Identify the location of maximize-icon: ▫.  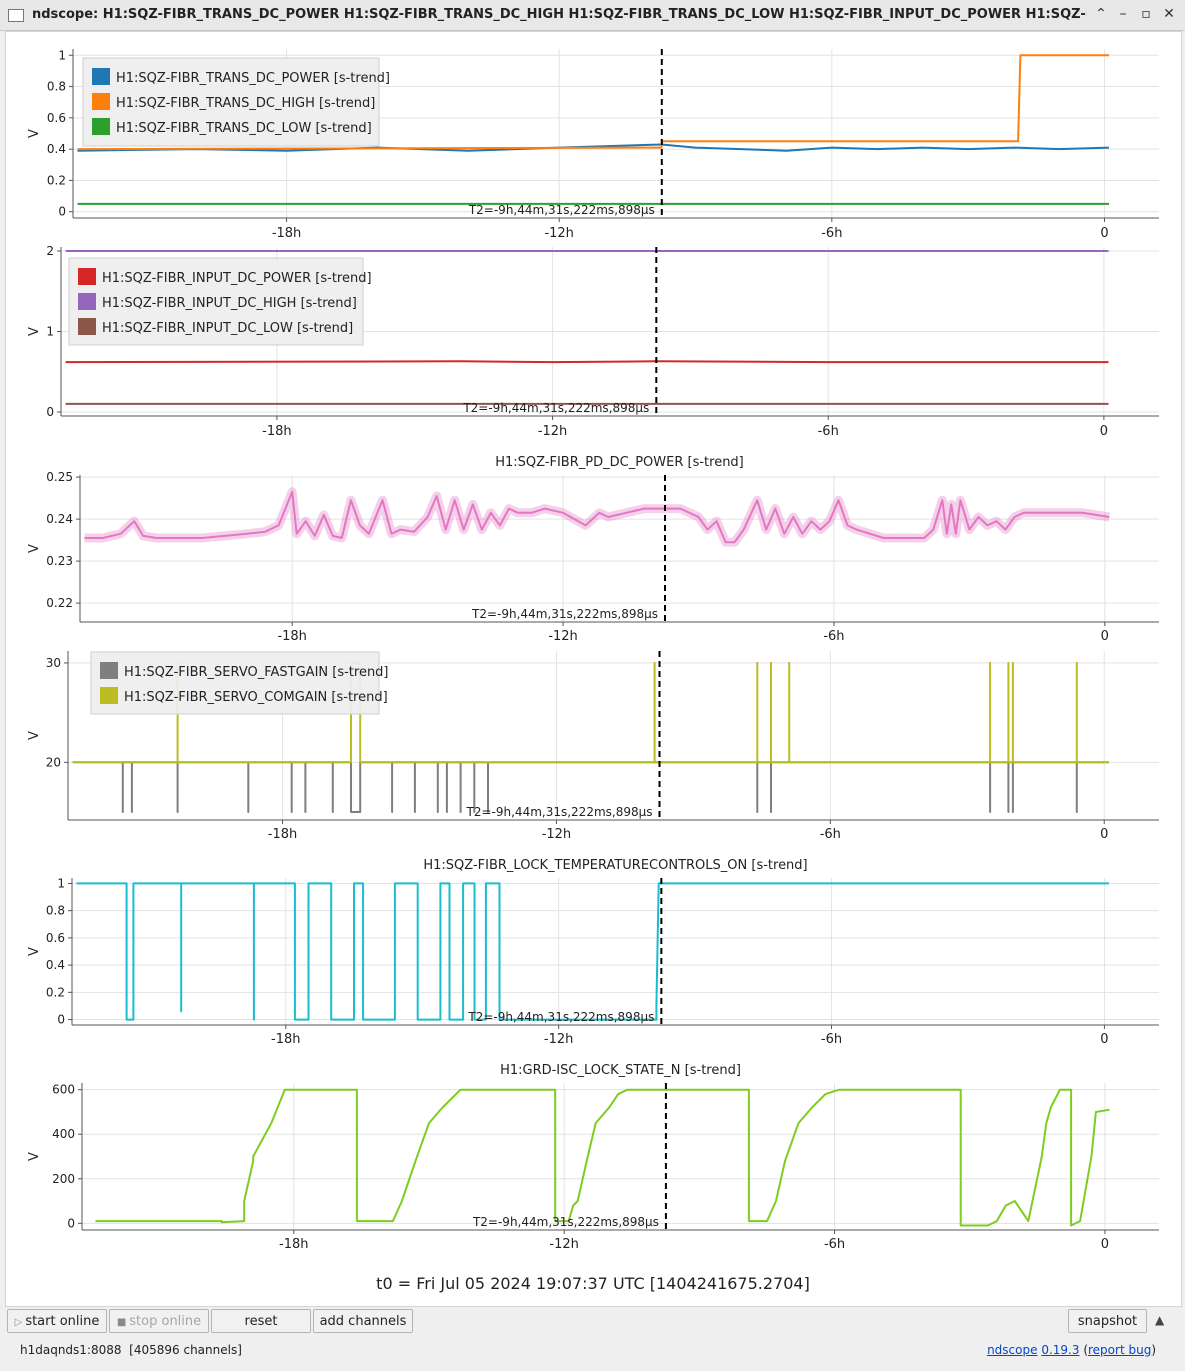
(1146, 14).